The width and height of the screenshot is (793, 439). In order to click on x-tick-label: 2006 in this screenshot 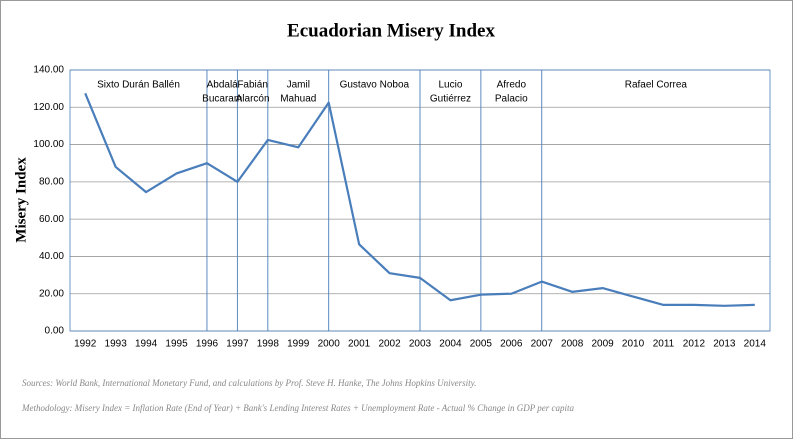, I will do `click(511, 344)`.